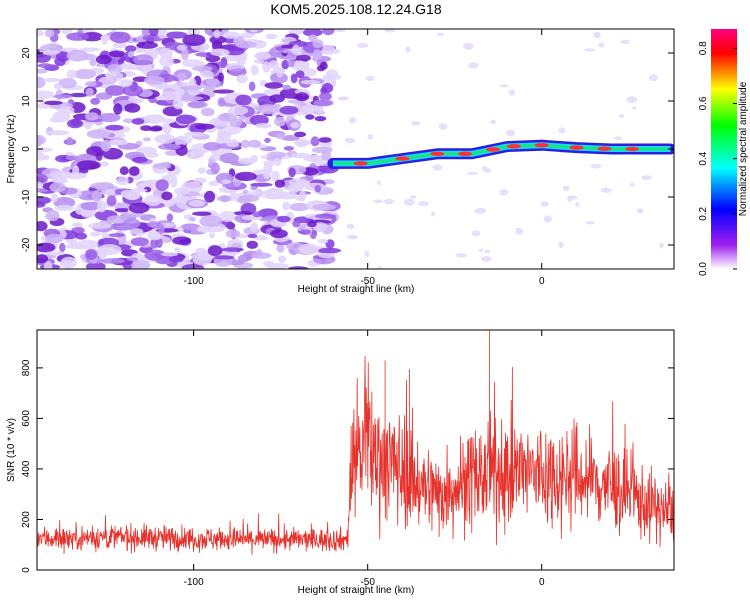 The width and height of the screenshot is (750, 600). I want to click on y-tick-label: 400, so click(26, 468).